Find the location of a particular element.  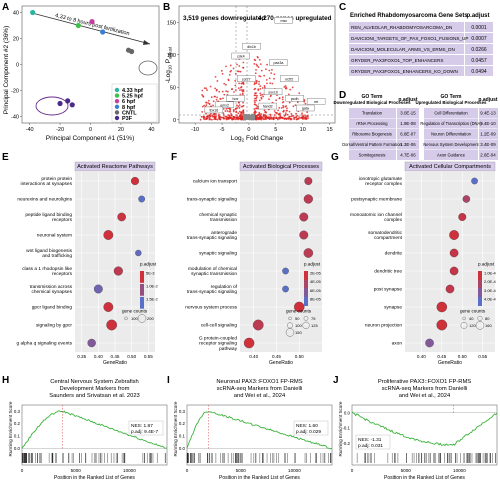

gene-set-cell is located at coordinates (406, 49).